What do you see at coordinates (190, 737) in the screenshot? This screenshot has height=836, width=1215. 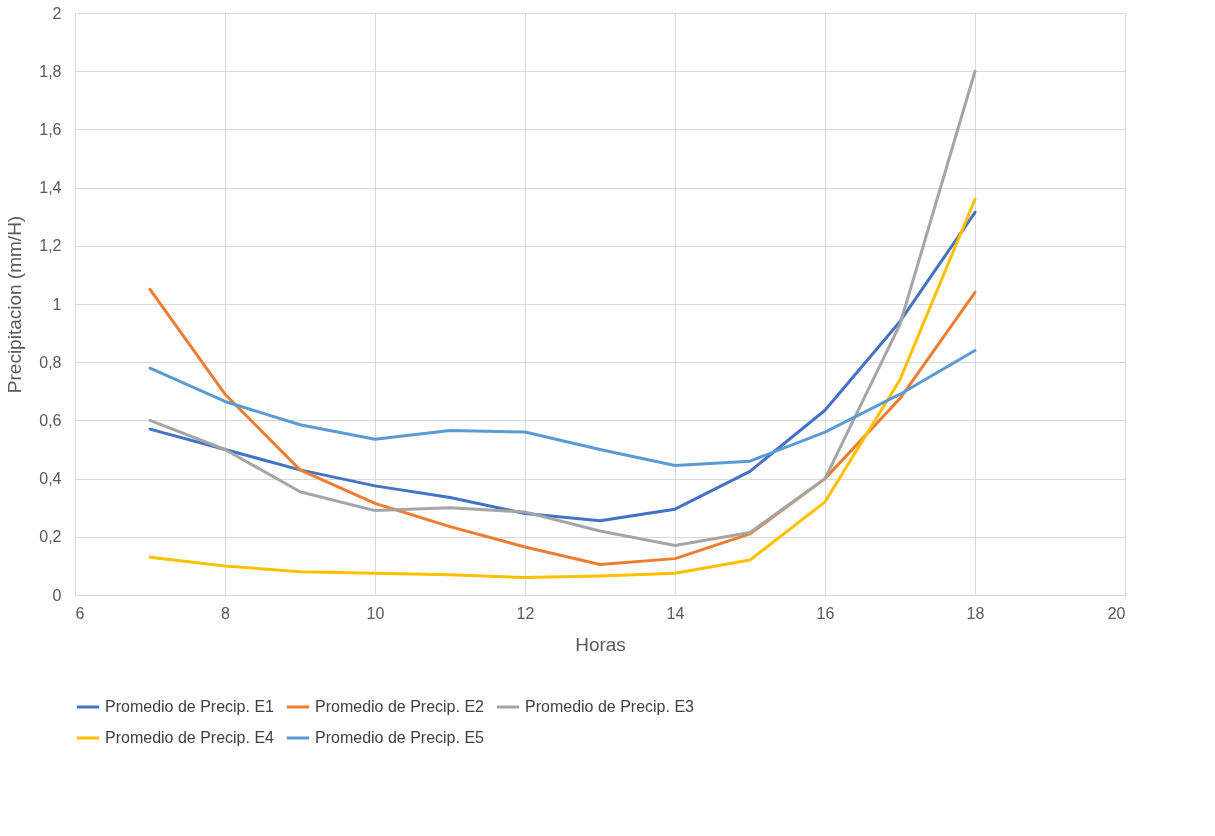 I see `legend-label: Promedio de Precip. E4` at bounding box center [190, 737].